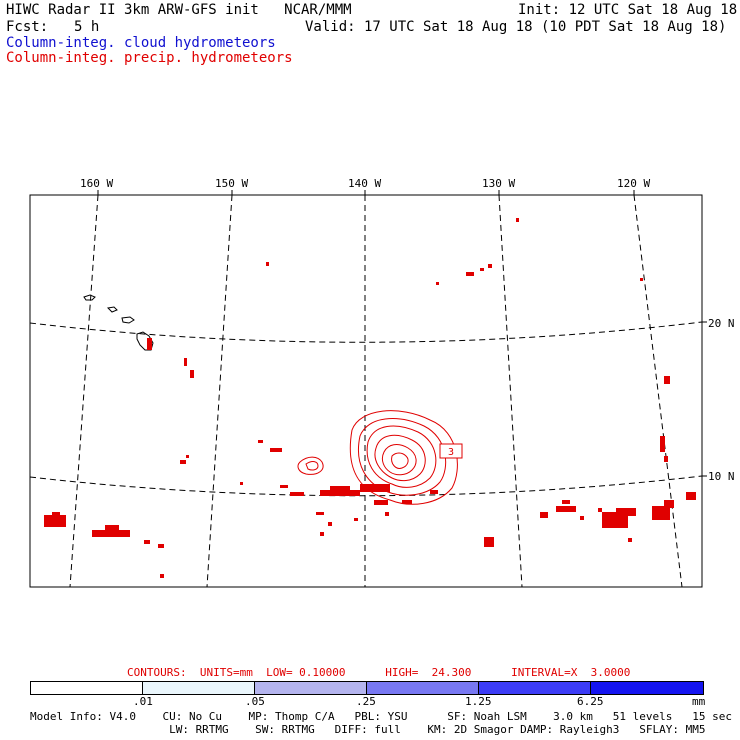  Describe the element at coordinates (143, 701) in the screenshot. I see `colorbar-tick-1: .01` at that location.